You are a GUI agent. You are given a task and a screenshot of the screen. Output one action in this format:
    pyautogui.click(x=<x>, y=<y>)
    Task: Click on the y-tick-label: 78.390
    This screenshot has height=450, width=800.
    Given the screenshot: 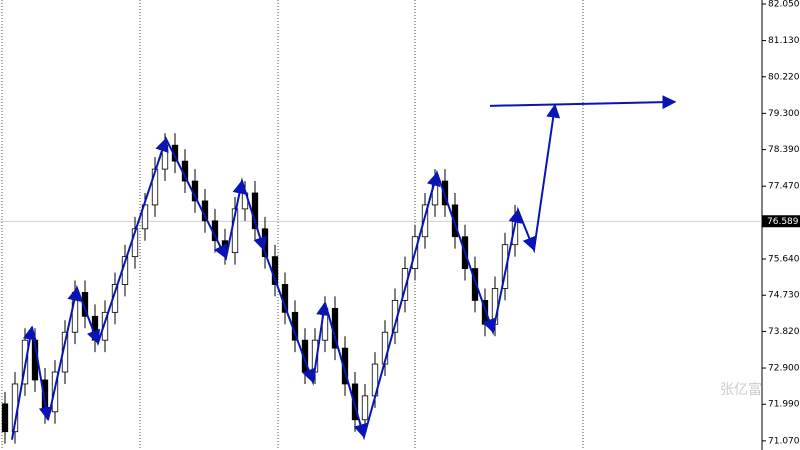 What is the action you would take?
    pyautogui.click(x=784, y=150)
    